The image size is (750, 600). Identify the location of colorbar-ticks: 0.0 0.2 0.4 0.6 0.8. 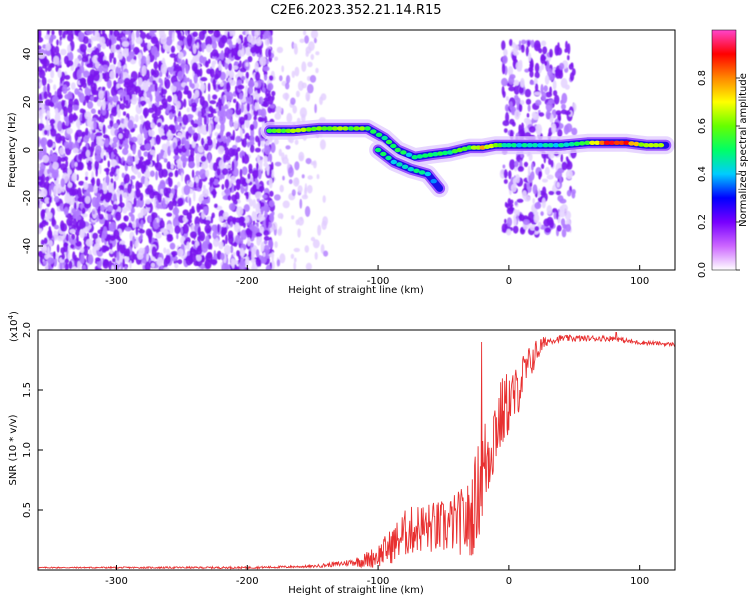
(718, 174).